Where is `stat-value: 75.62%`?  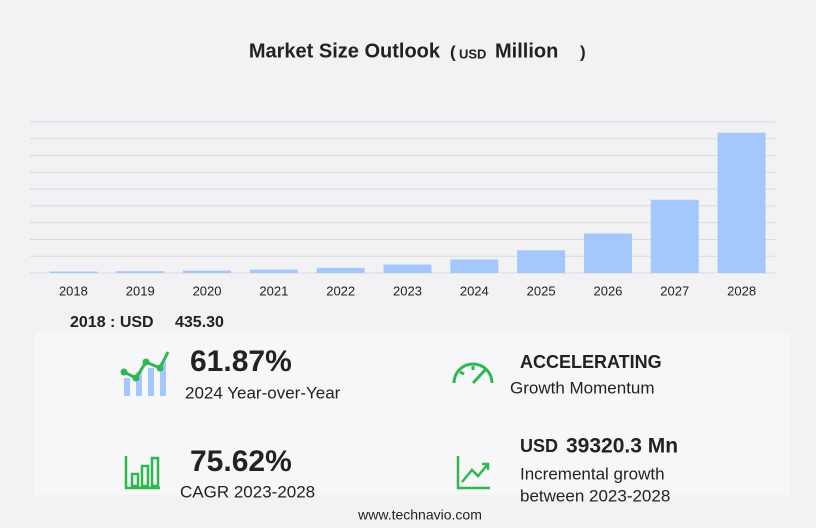
stat-value: 75.62% is located at coordinates (241, 461).